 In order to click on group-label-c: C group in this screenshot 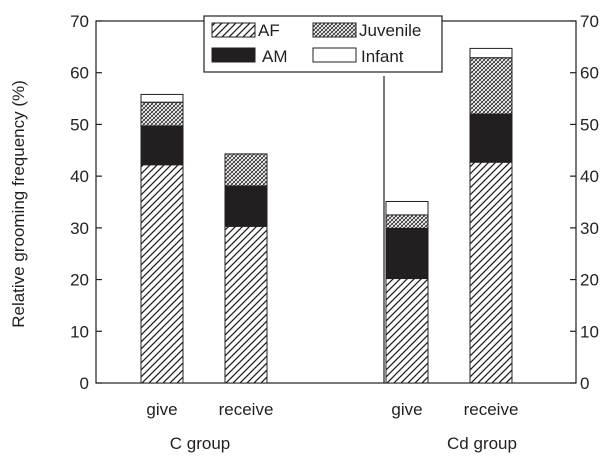, I will do `click(200, 443)`.